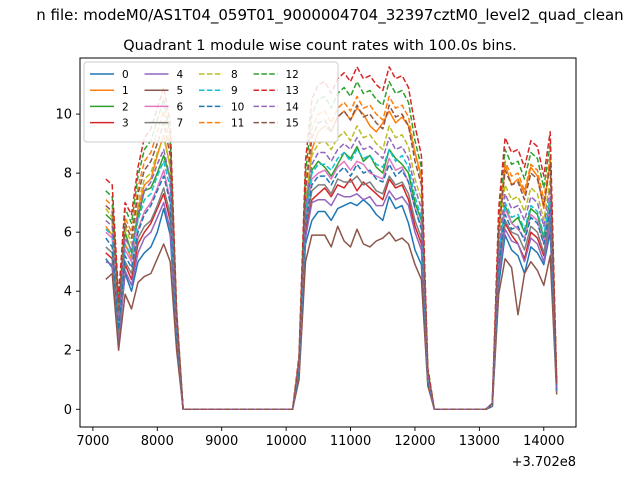  I want to click on y-tick-label: 2, so click(68, 351).